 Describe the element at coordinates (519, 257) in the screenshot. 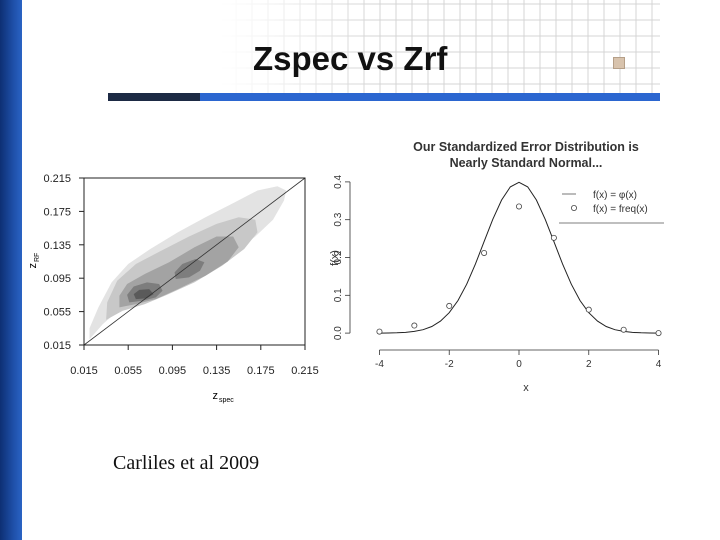

I see `normal-density-curve` at that location.